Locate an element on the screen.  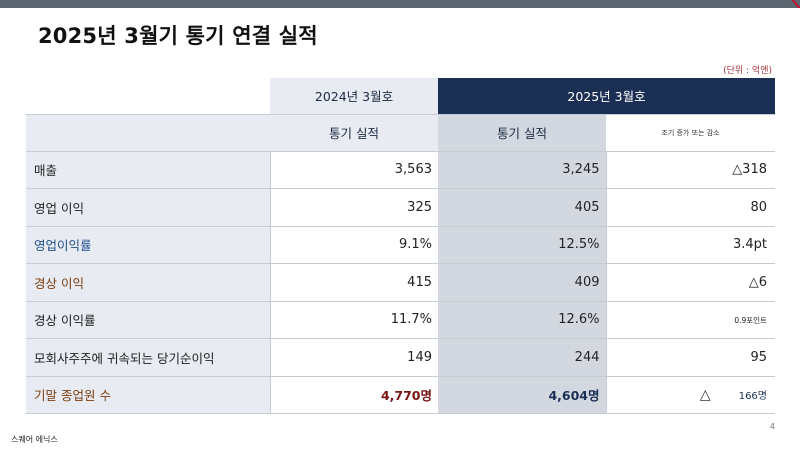
value-change-text: 166명 is located at coordinates (752, 396).